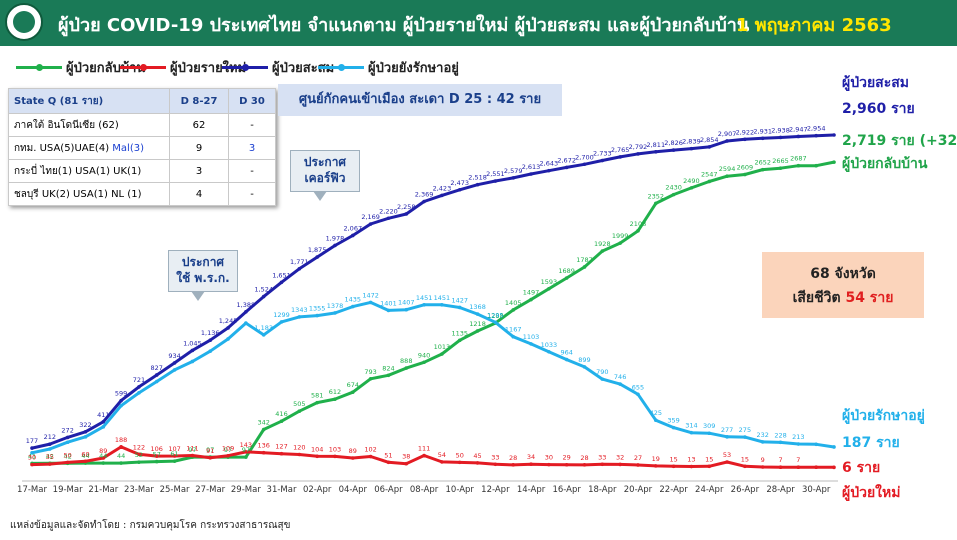  What do you see at coordinates (442, 455) in the screenshot?
I see `data-label-new: 54` at bounding box center [442, 455].